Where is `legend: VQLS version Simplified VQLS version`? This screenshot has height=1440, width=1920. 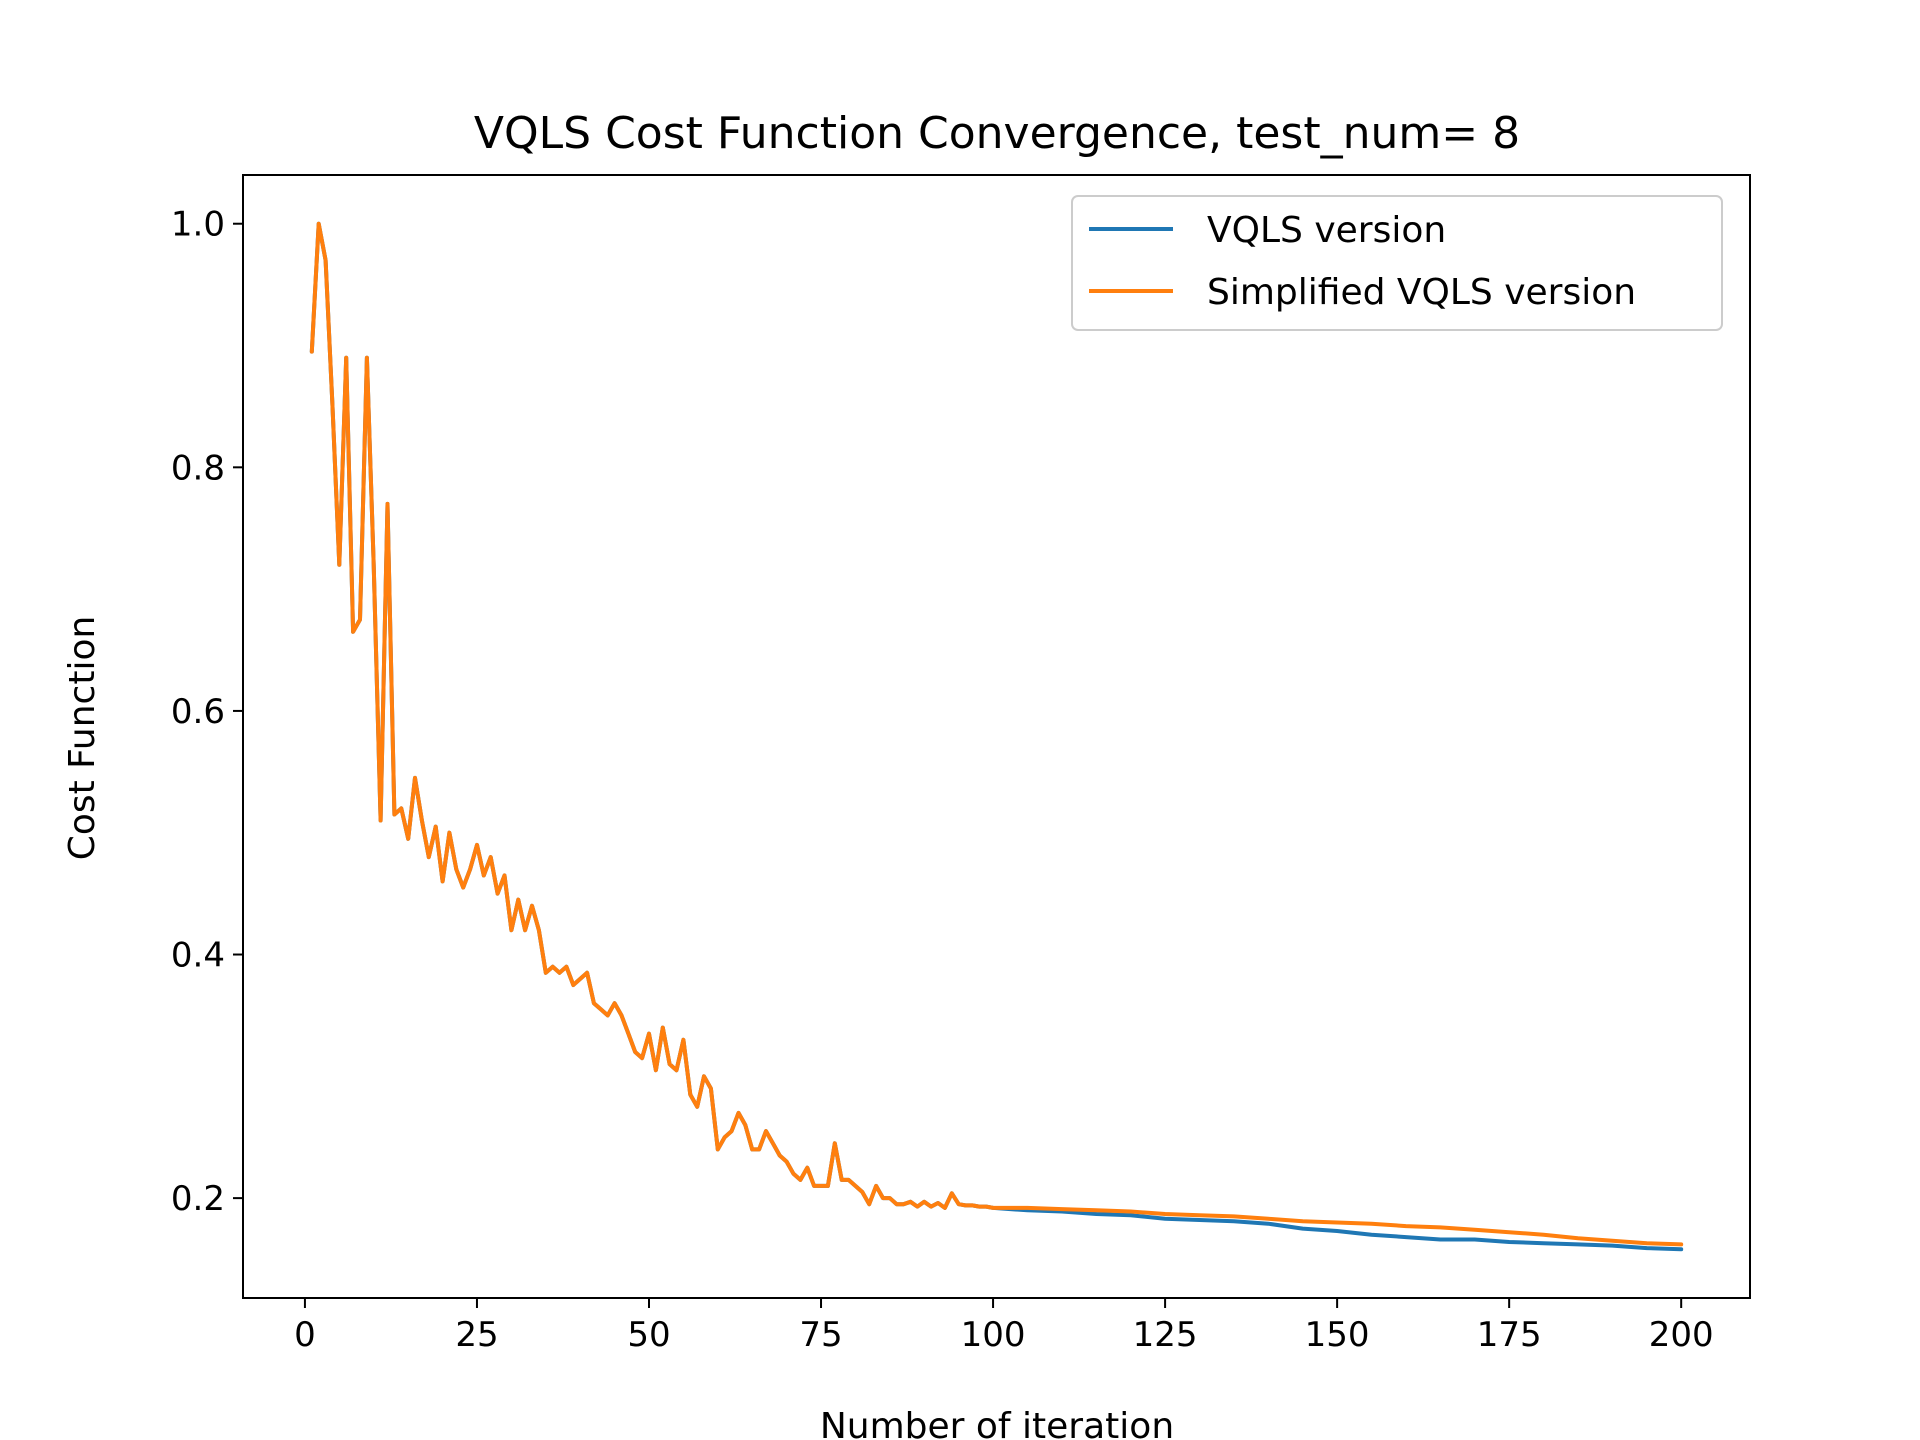 legend: VQLS version Simplified VQLS version is located at coordinates (1397, 263).